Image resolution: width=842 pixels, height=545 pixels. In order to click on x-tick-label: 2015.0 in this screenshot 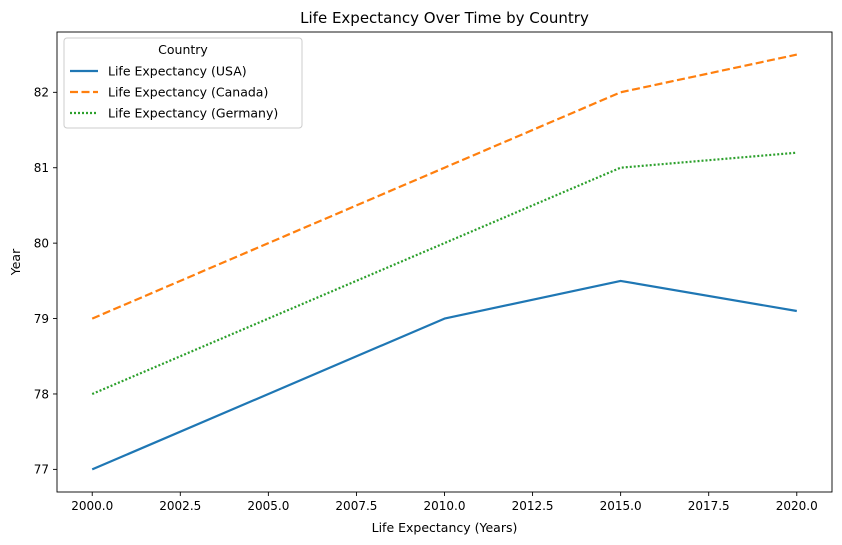, I will do `click(621, 506)`.